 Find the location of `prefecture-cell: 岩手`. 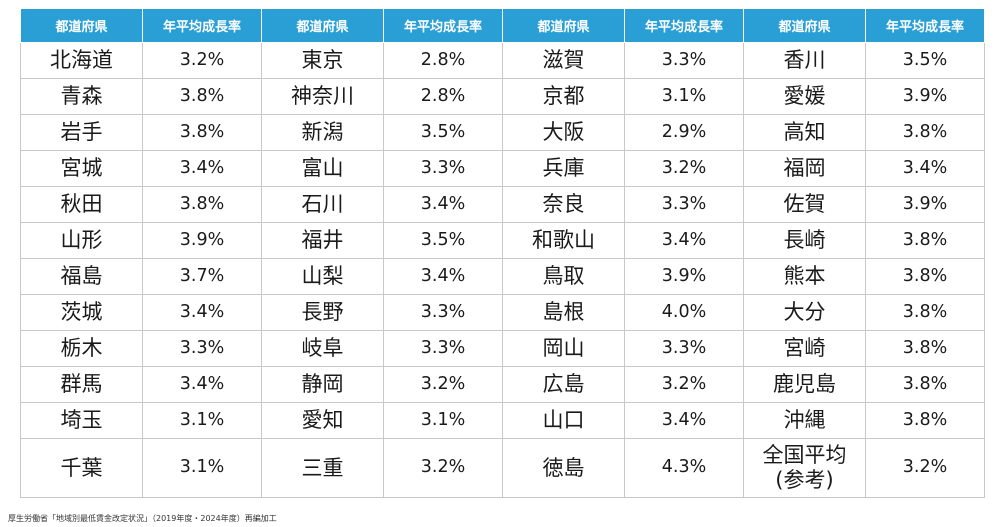

prefecture-cell: 岩手 is located at coordinates (81, 132).